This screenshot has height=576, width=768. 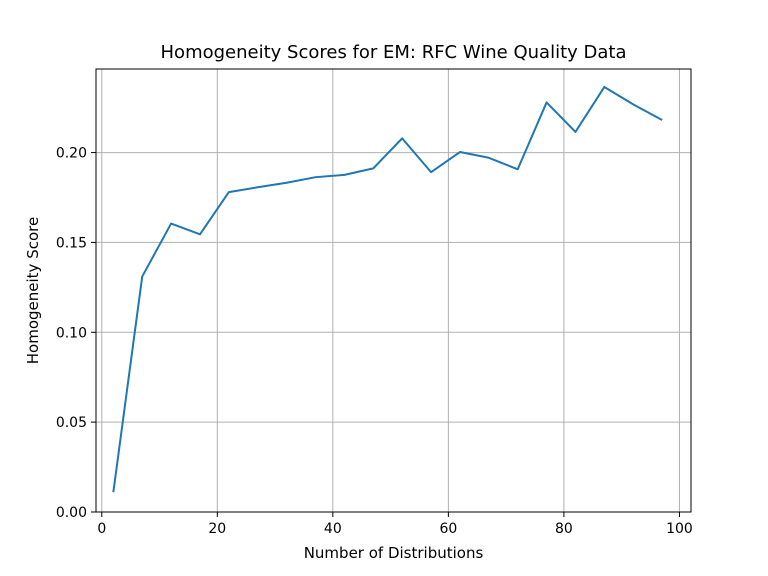 I want to click on x-tick-label: 20, so click(x=217, y=529).